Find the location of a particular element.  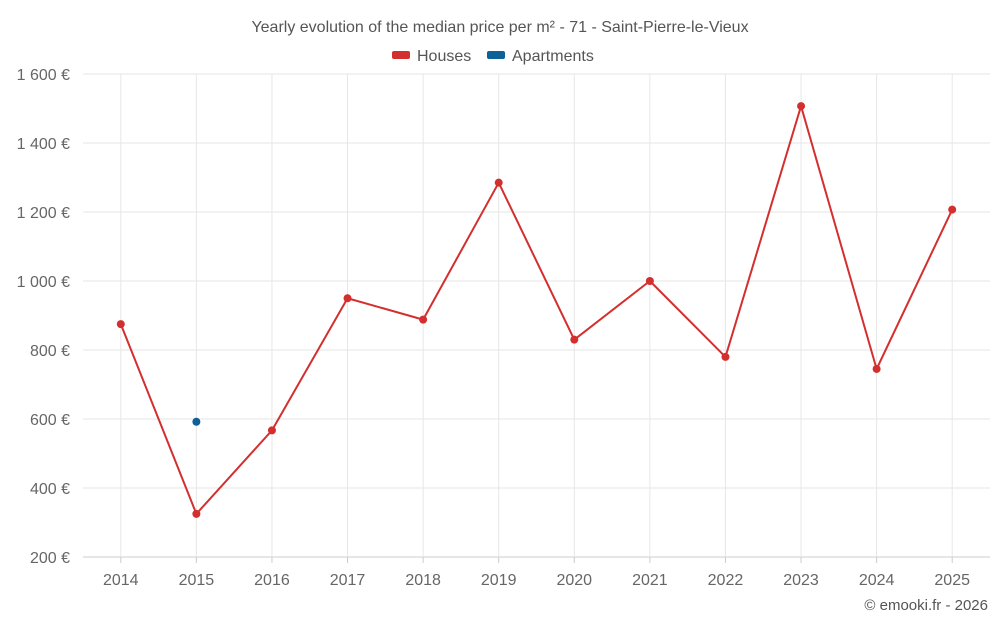

y-tick-label: 400 € is located at coordinates (50, 489).